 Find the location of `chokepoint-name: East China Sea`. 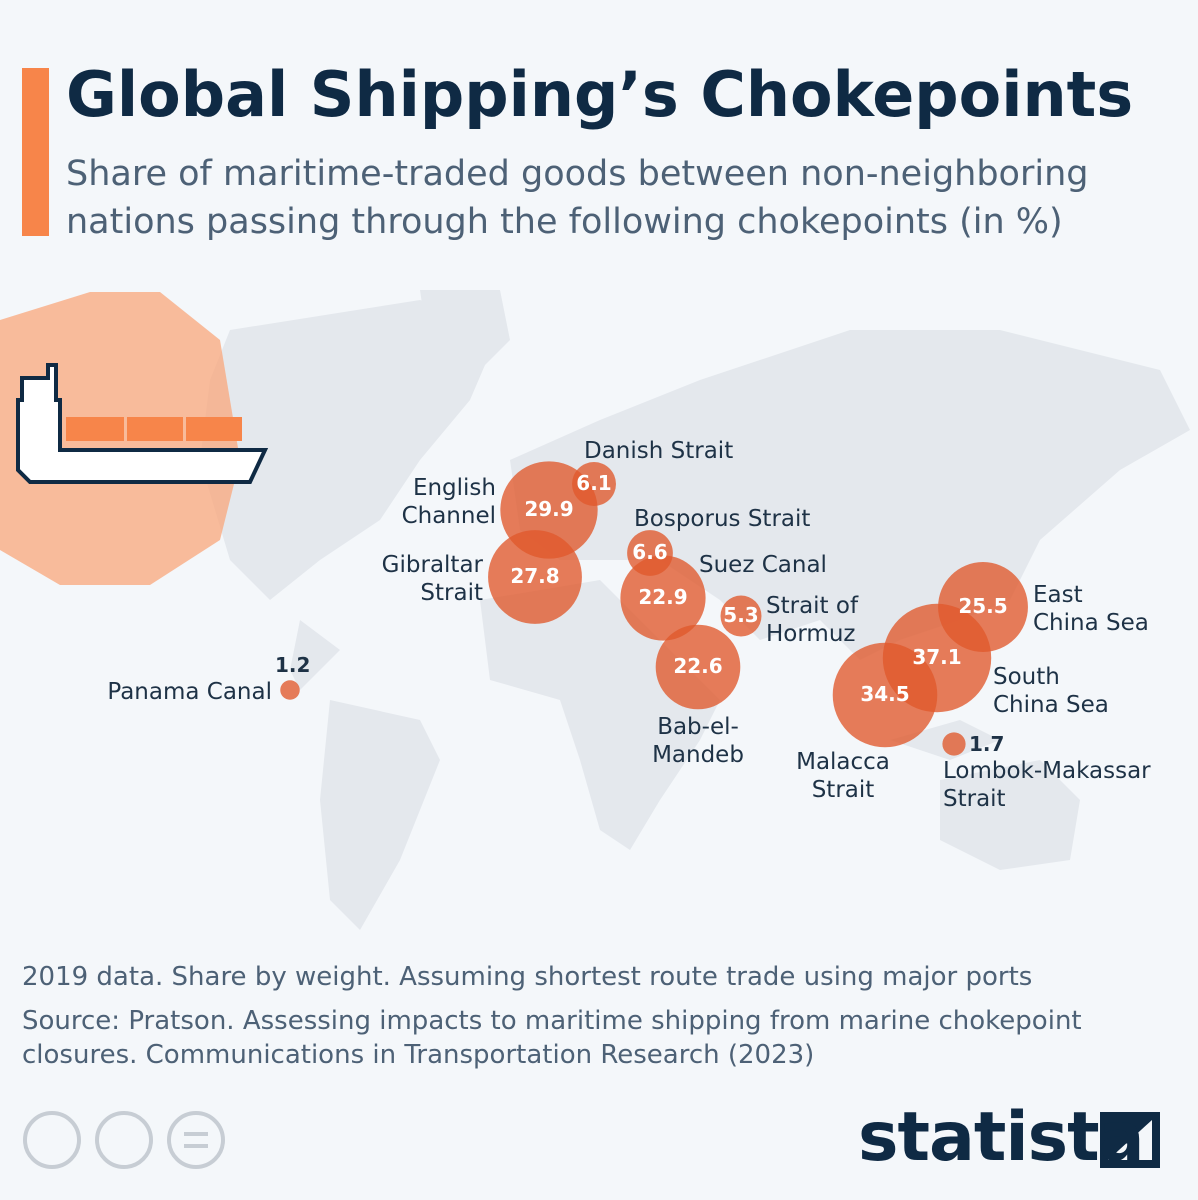

chokepoint-name: East China Sea is located at coordinates (1091, 609).